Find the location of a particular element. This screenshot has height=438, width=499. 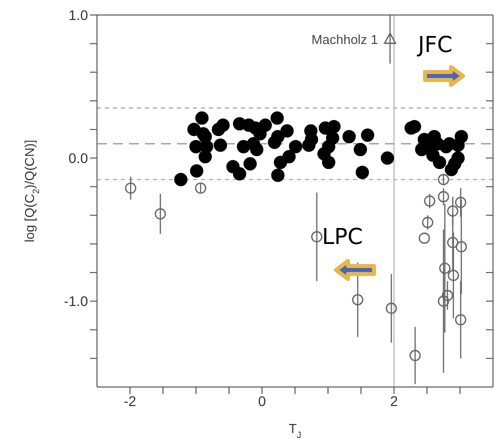

x-tick-label: -2 is located at coordinates (130, 400).